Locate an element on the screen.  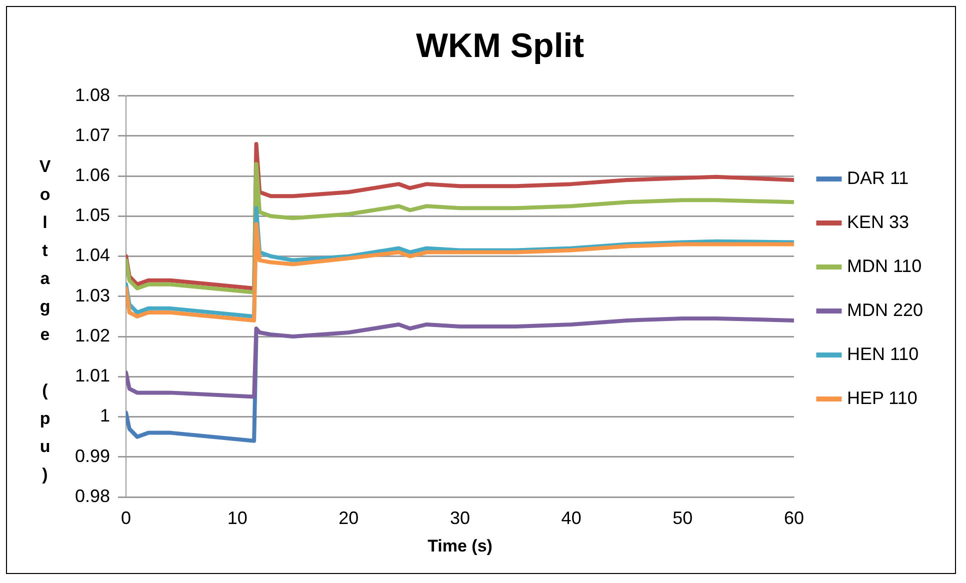
y-tick-label: 1.02 is located at coordinates (92, 335).